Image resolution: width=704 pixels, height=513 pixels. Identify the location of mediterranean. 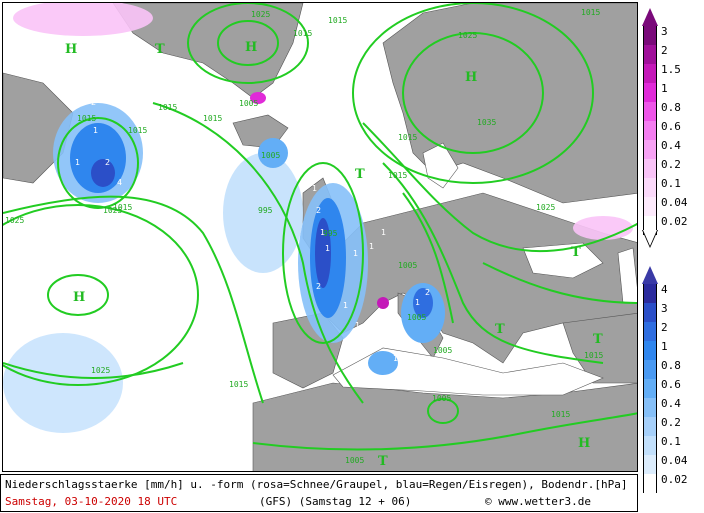
(468, 371).